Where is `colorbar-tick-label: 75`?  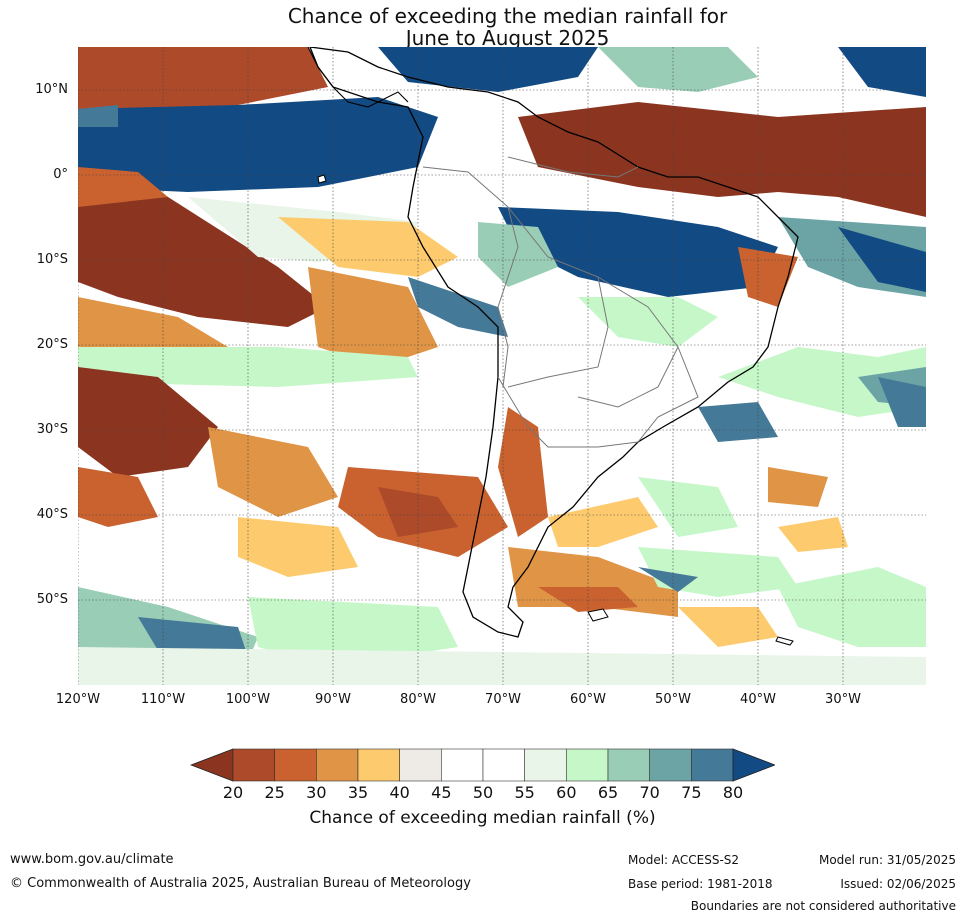 colorbar-tick-label: 75 is located at coordinates (691, 792).